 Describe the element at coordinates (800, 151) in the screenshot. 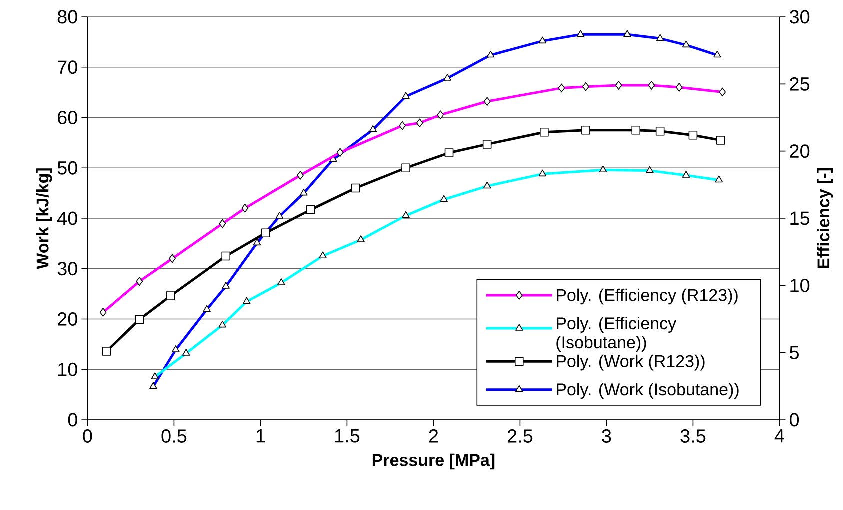

I see `y2-tick-label: 20` at that location.